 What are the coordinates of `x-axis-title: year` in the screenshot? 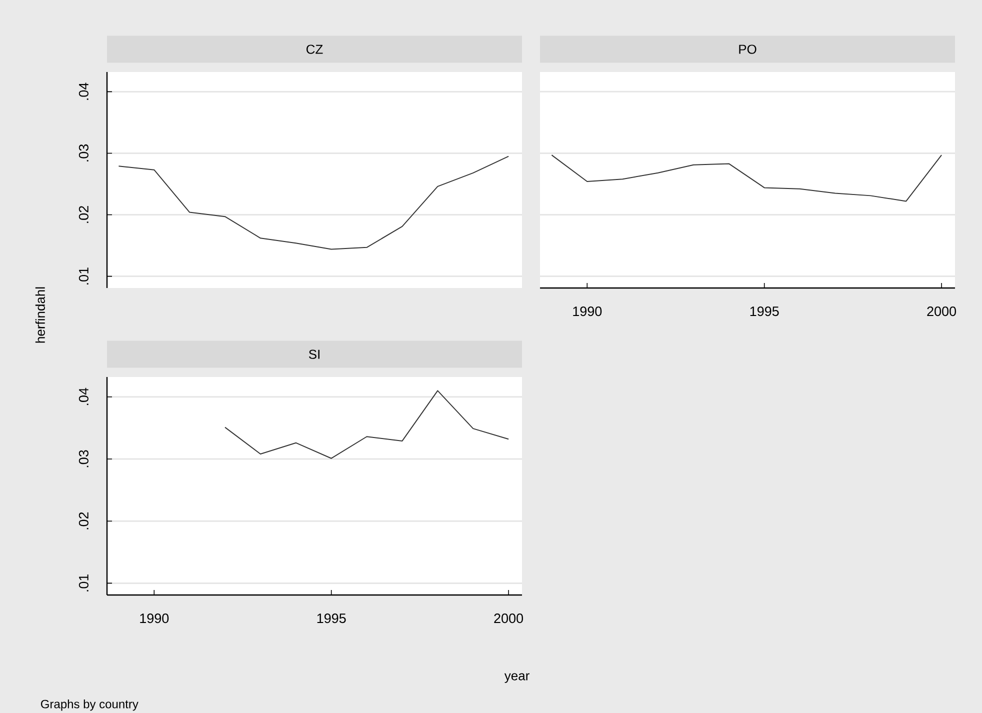 It's located at (517, 678).